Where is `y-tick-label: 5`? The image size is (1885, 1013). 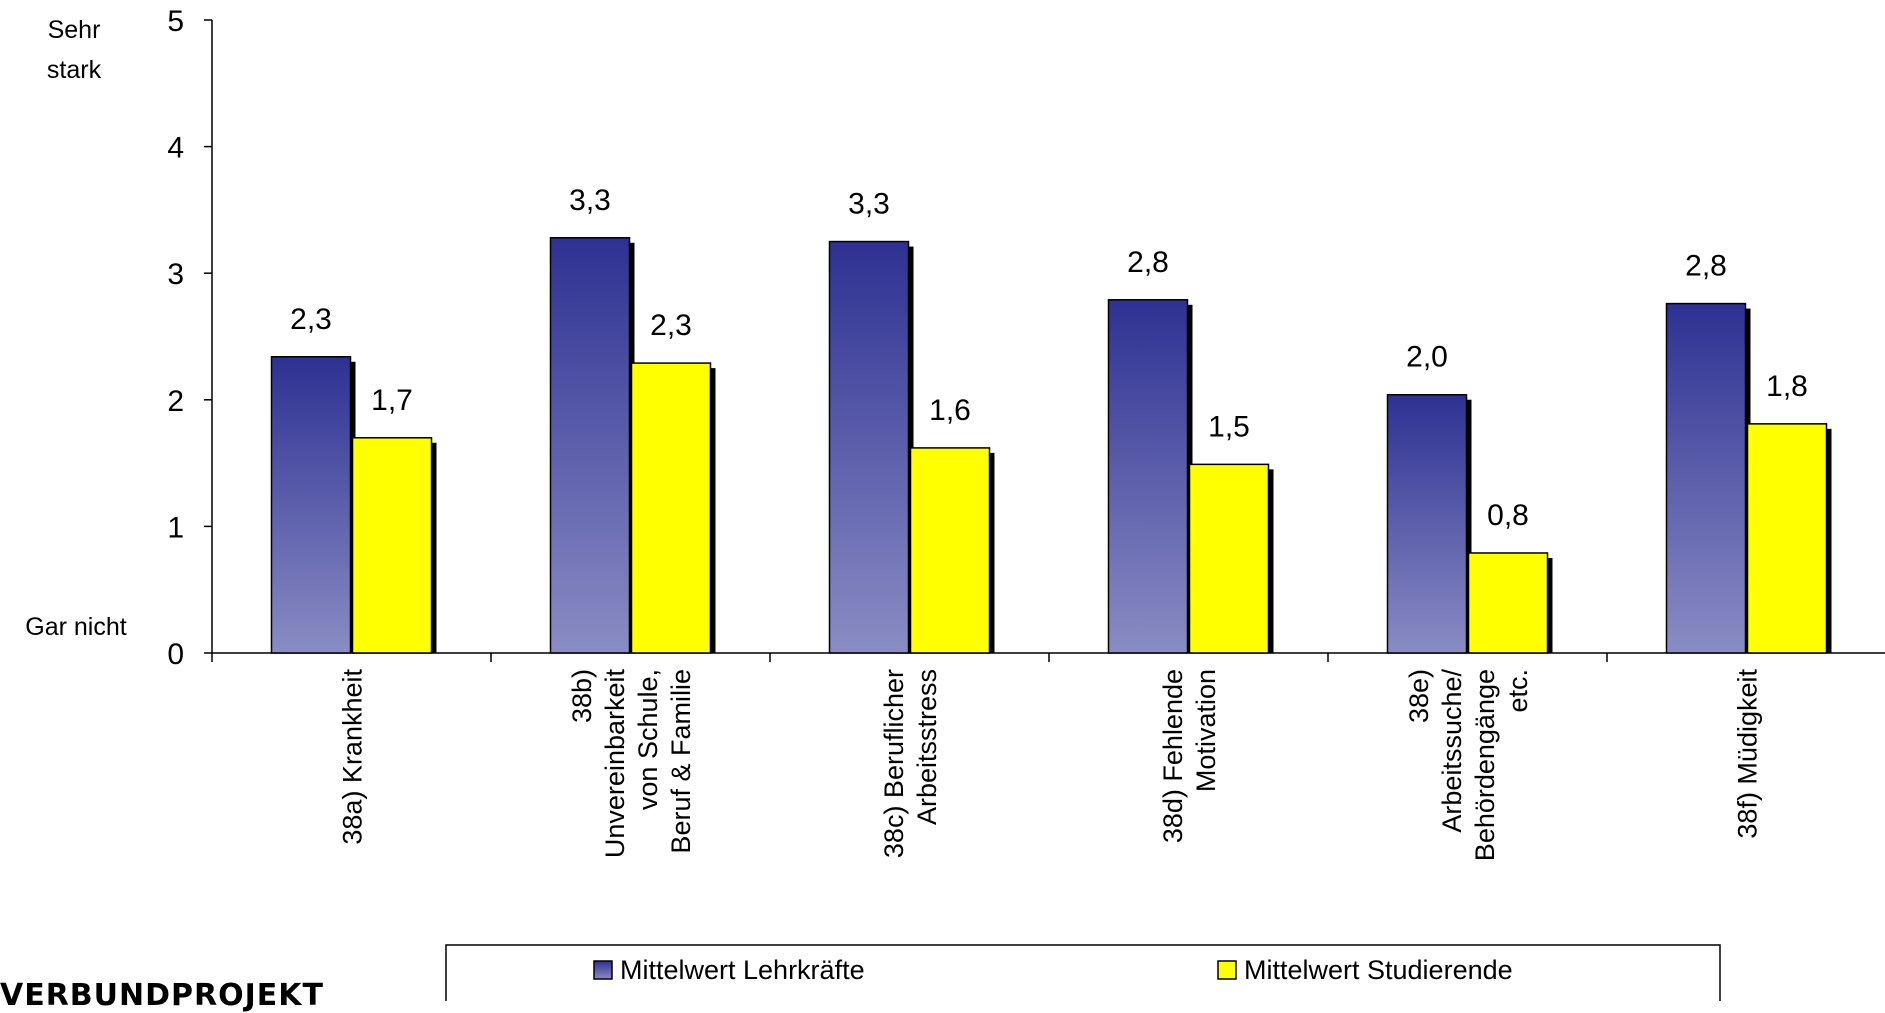
y-tick-label: 5 is located at coordinates (175, 21).